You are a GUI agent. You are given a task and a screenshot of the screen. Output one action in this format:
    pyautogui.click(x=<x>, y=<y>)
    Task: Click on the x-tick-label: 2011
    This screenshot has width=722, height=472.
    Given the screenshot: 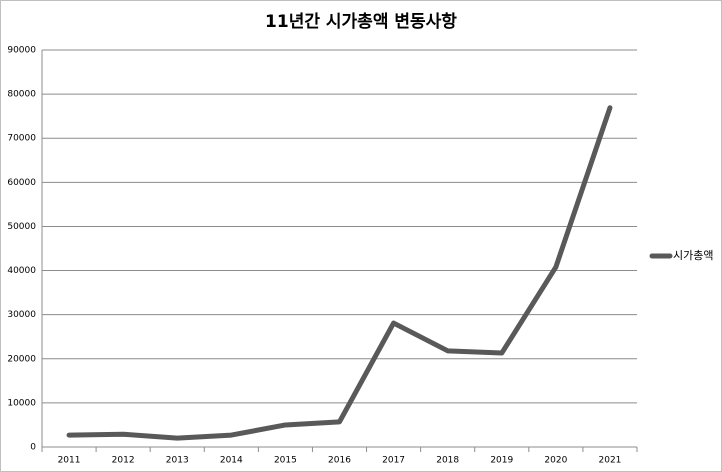 What is the action you would take?
    pyautogui.click(x=69, y=461)
    